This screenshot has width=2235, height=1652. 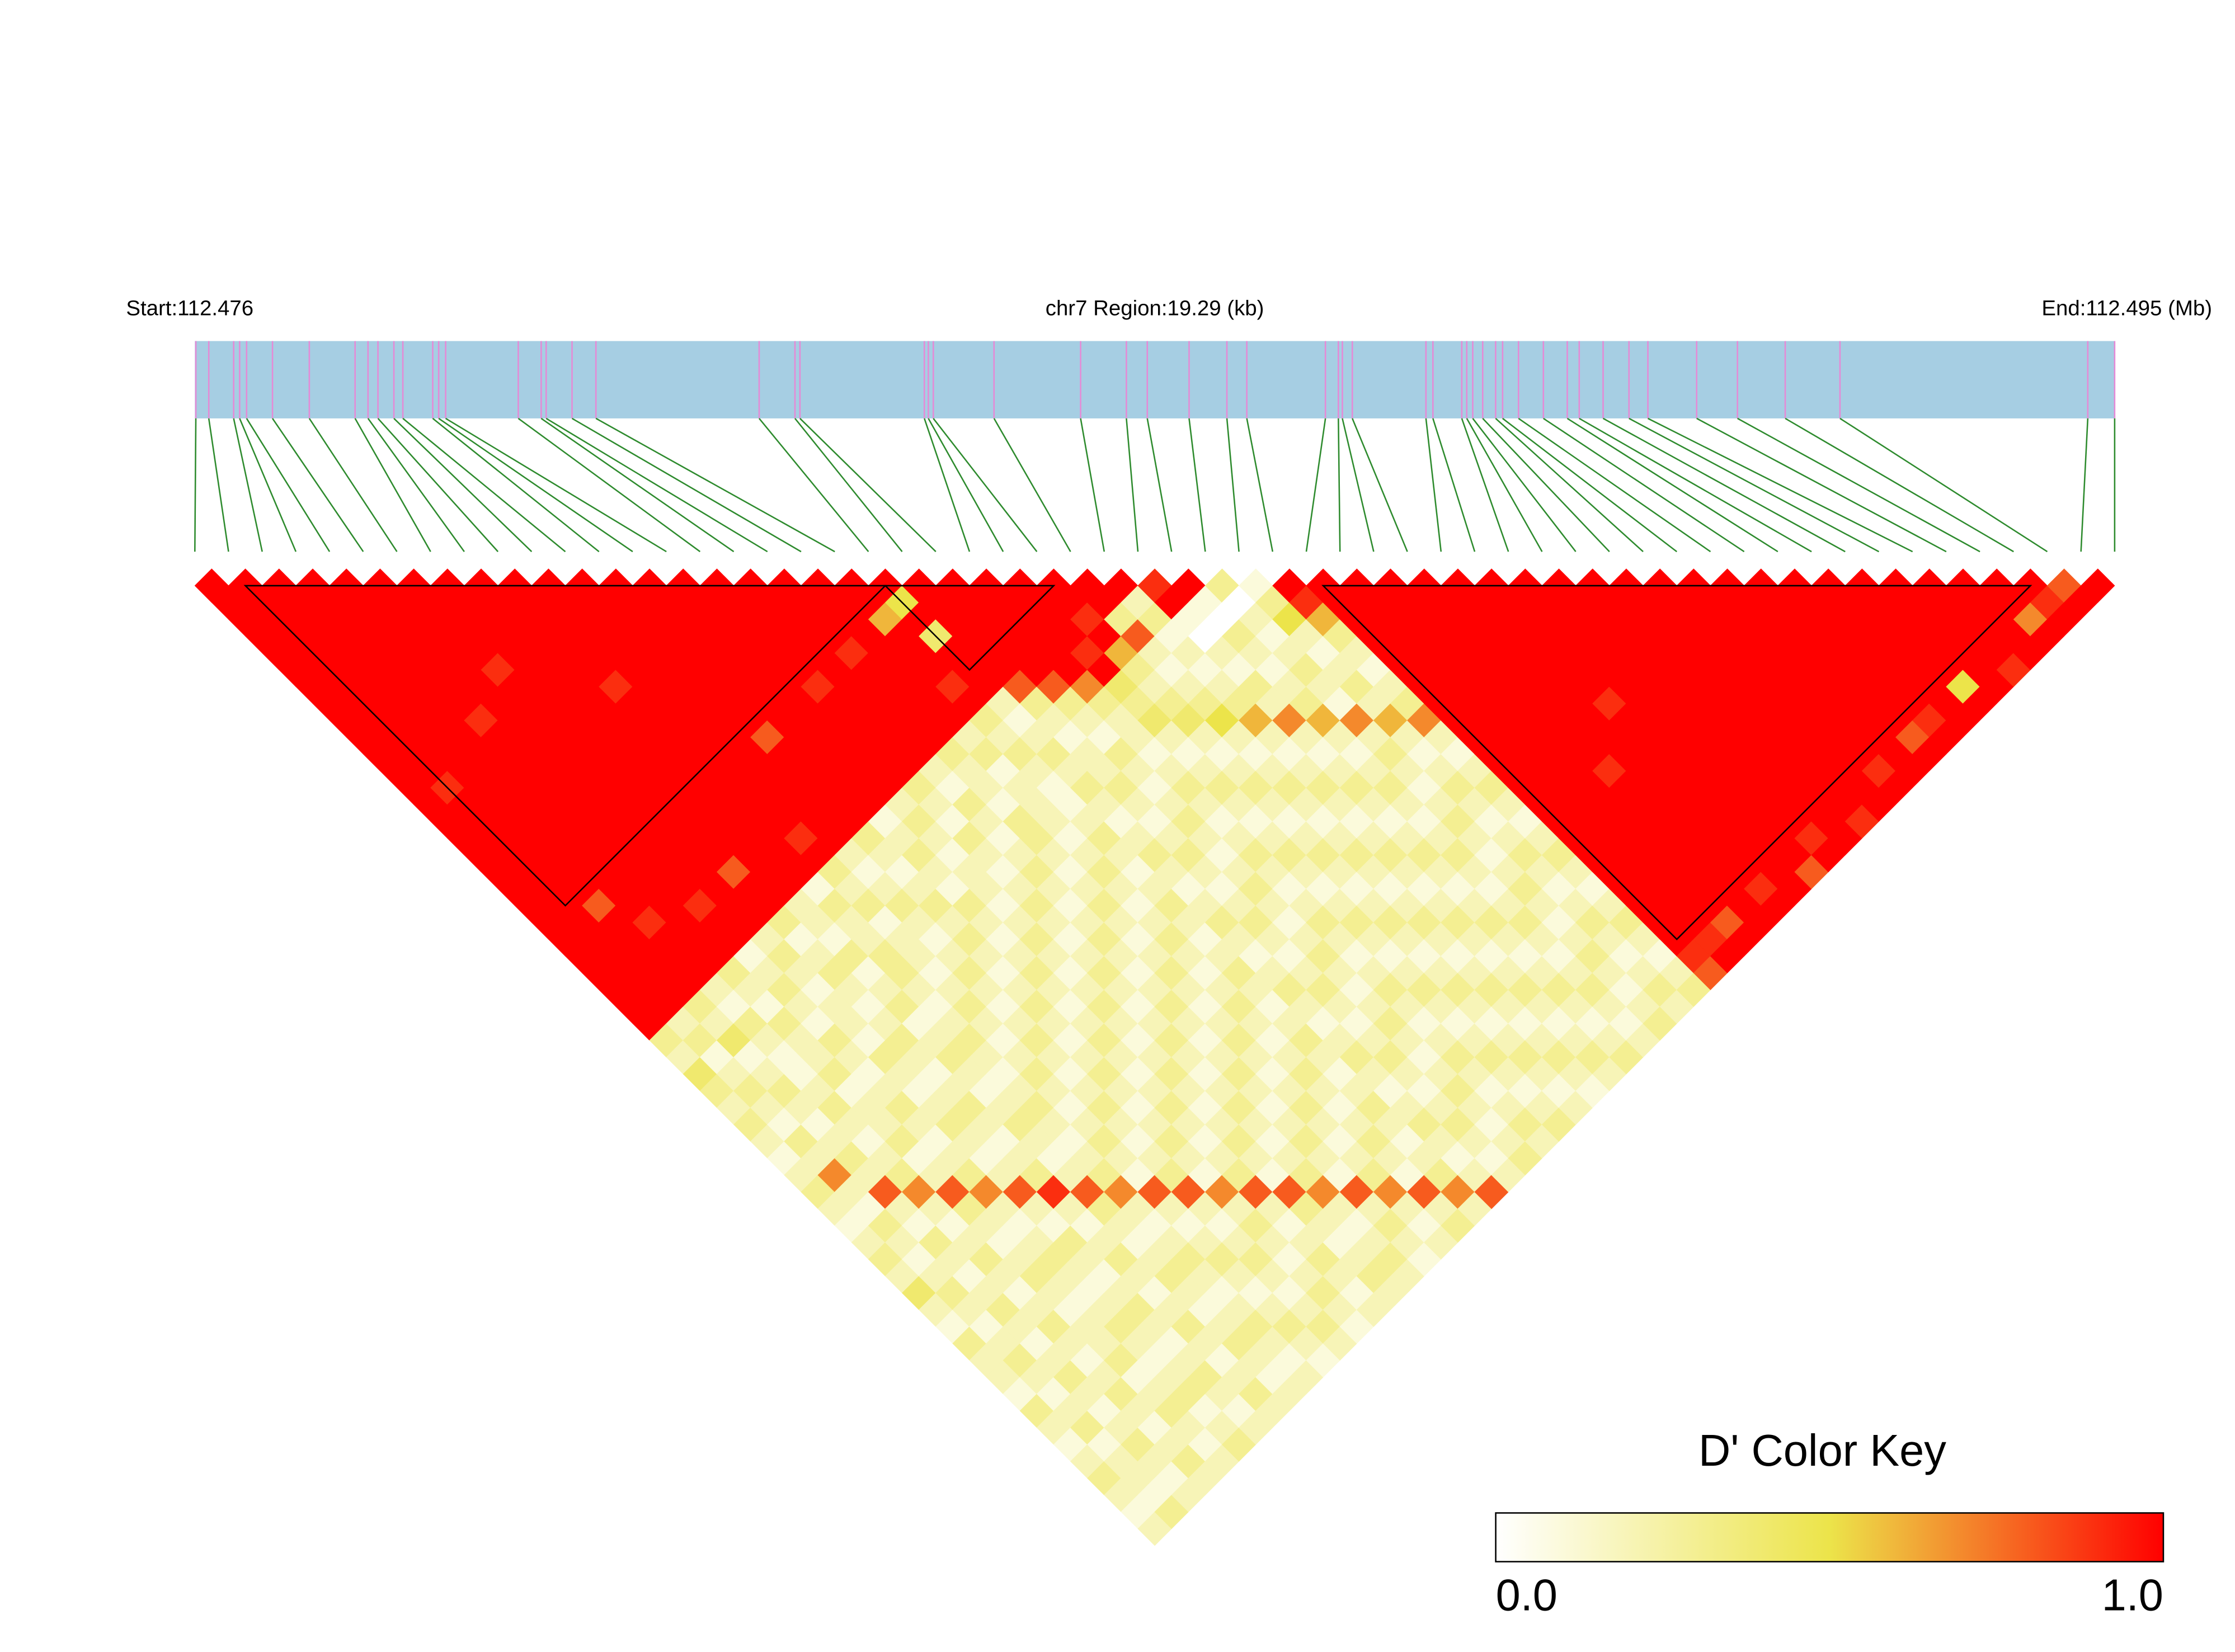 I want to click on key-title: D' Color Key, so click(x=1822, y=1450).